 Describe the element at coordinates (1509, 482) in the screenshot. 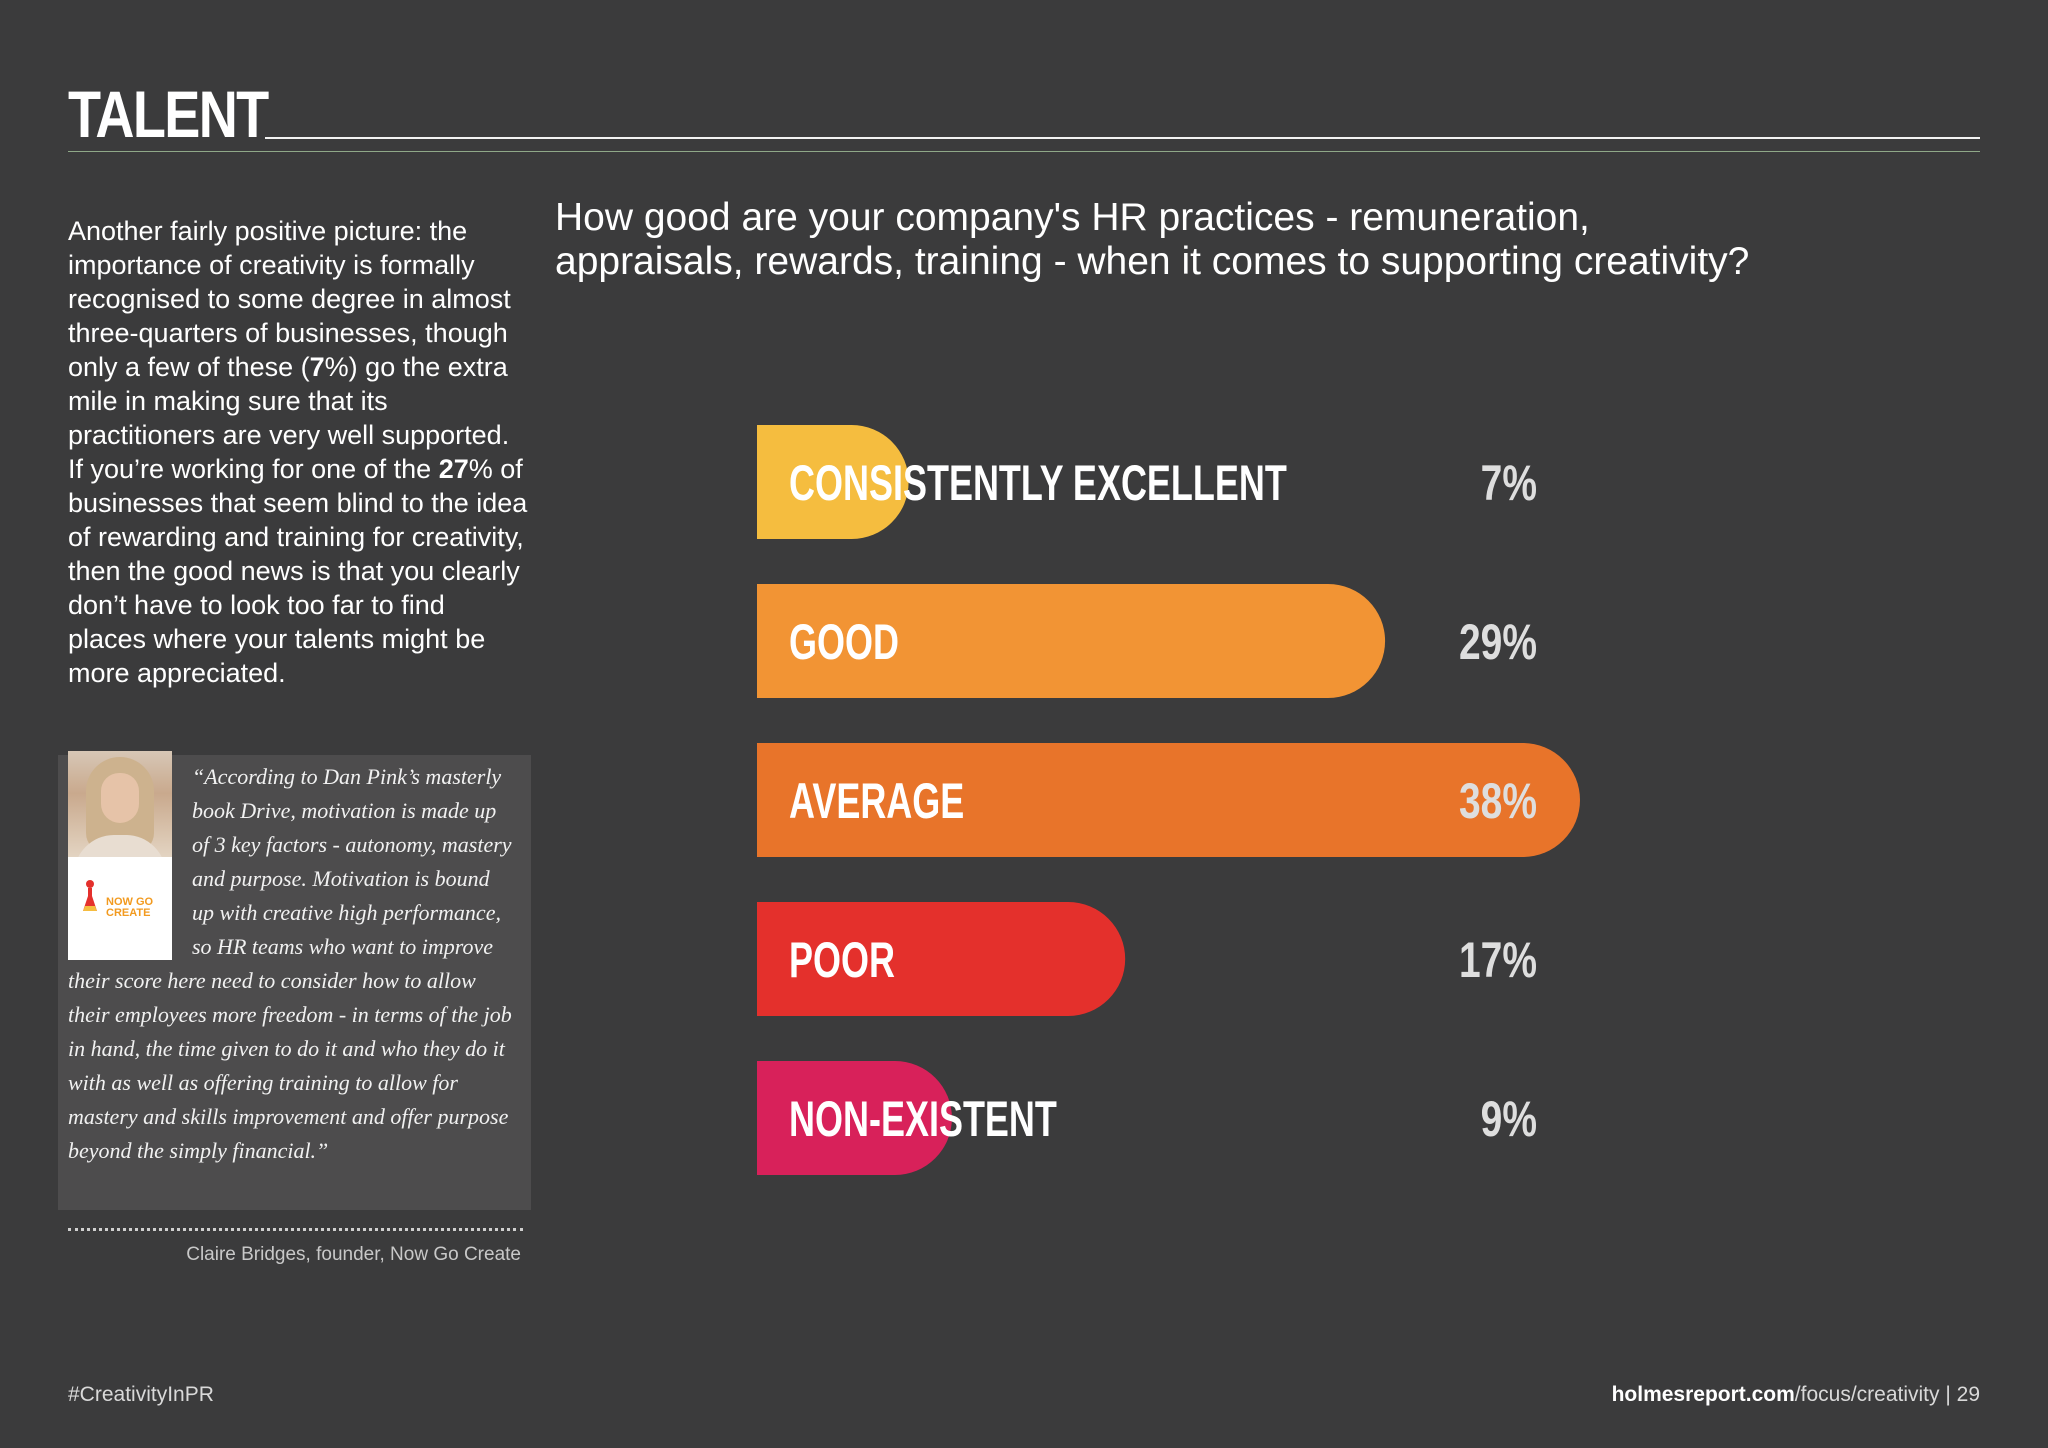

I see `value-label: 7%` at that location.